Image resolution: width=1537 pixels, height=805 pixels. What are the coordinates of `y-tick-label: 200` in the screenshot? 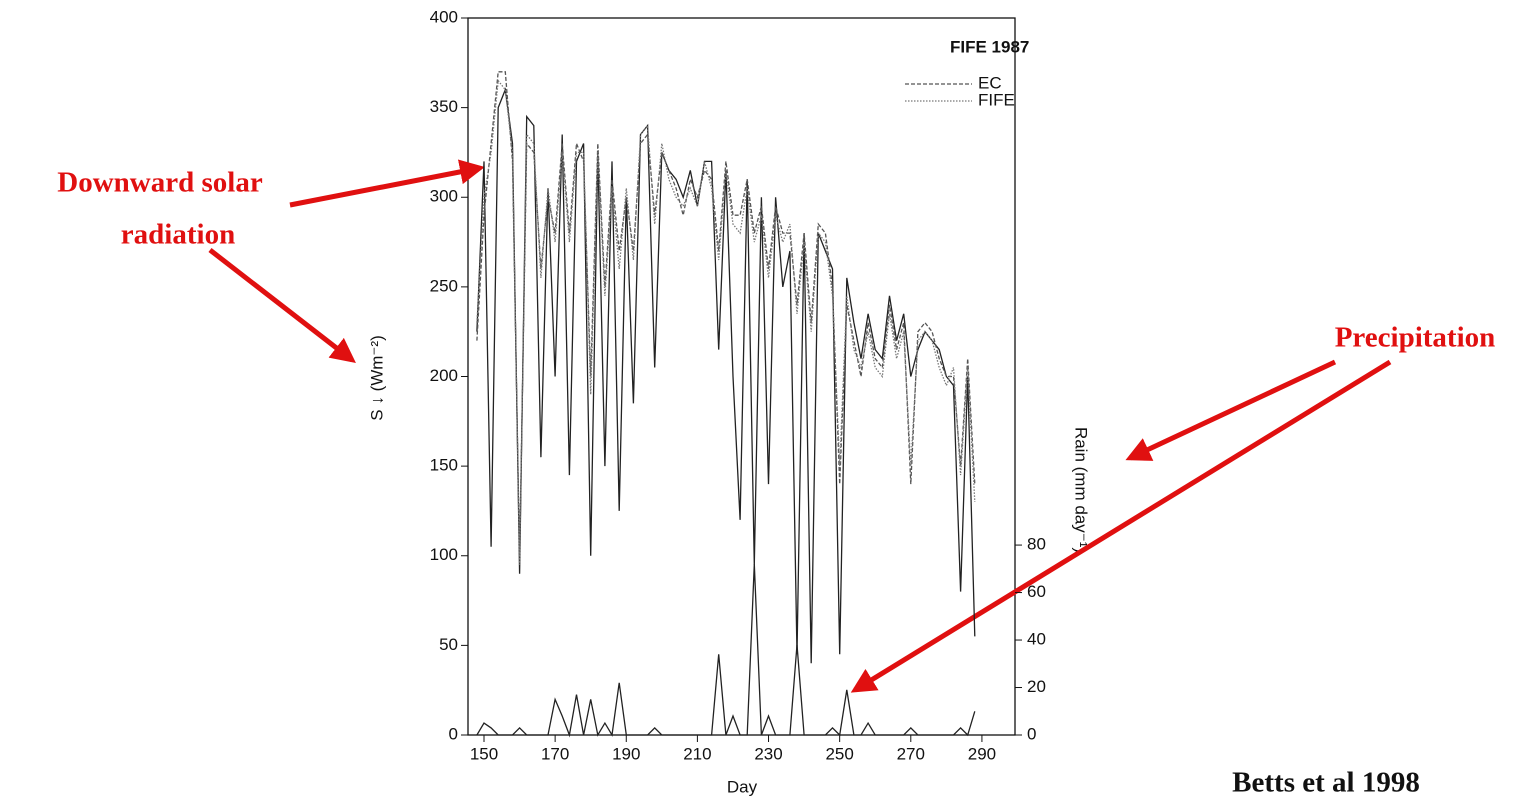 It's located at (444, 375).